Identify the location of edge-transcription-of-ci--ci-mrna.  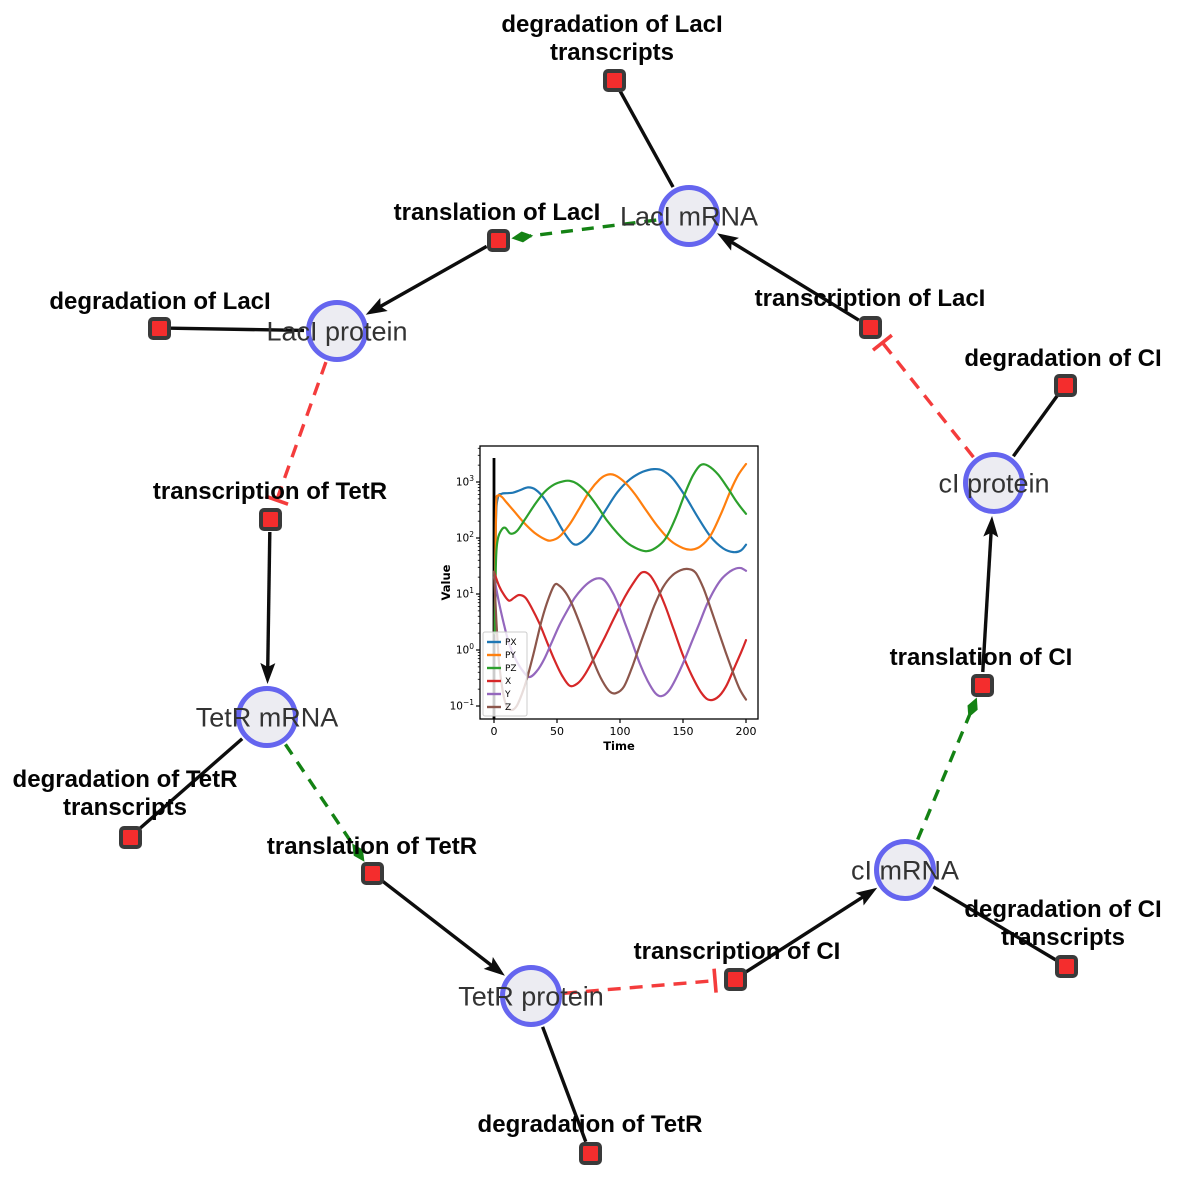
(811, 930).